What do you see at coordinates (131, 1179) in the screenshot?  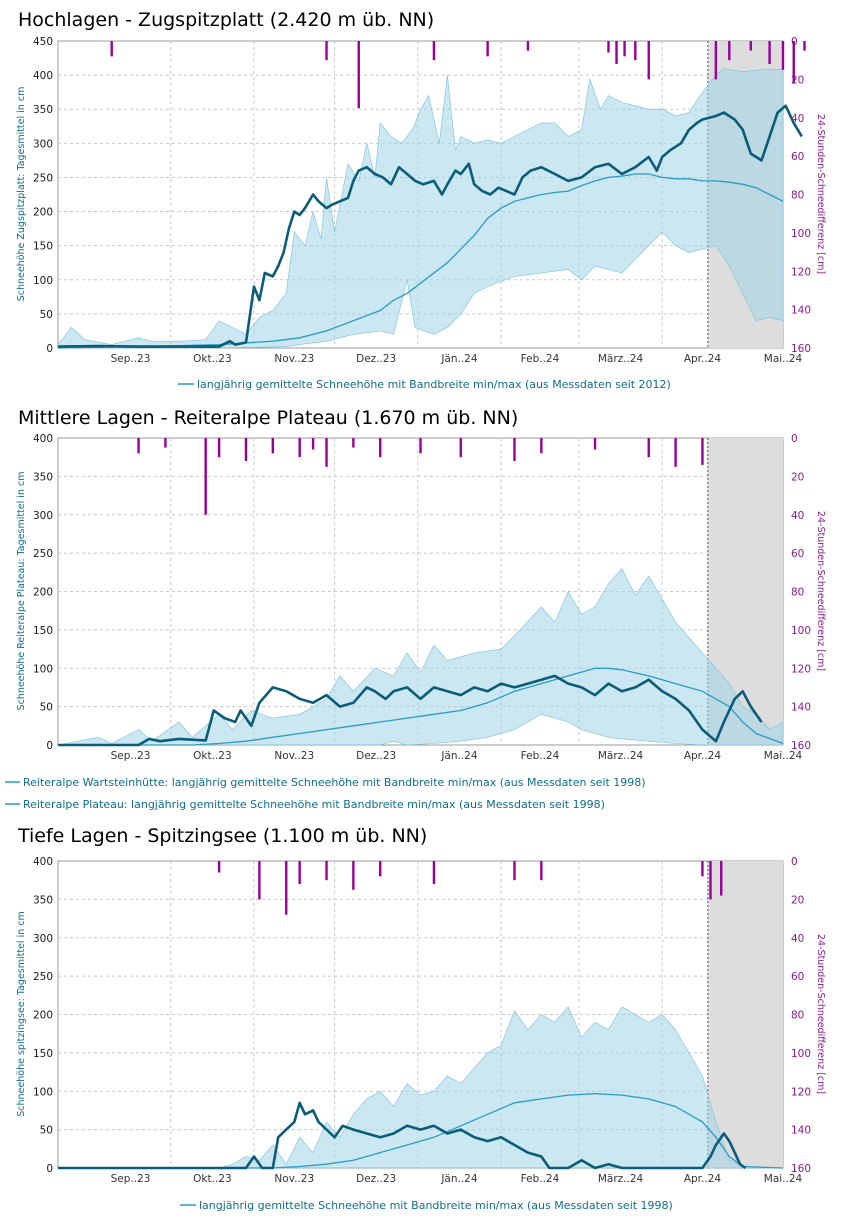 I see `x-tick-label: Sep..23` at bounding box center [131, 1179].